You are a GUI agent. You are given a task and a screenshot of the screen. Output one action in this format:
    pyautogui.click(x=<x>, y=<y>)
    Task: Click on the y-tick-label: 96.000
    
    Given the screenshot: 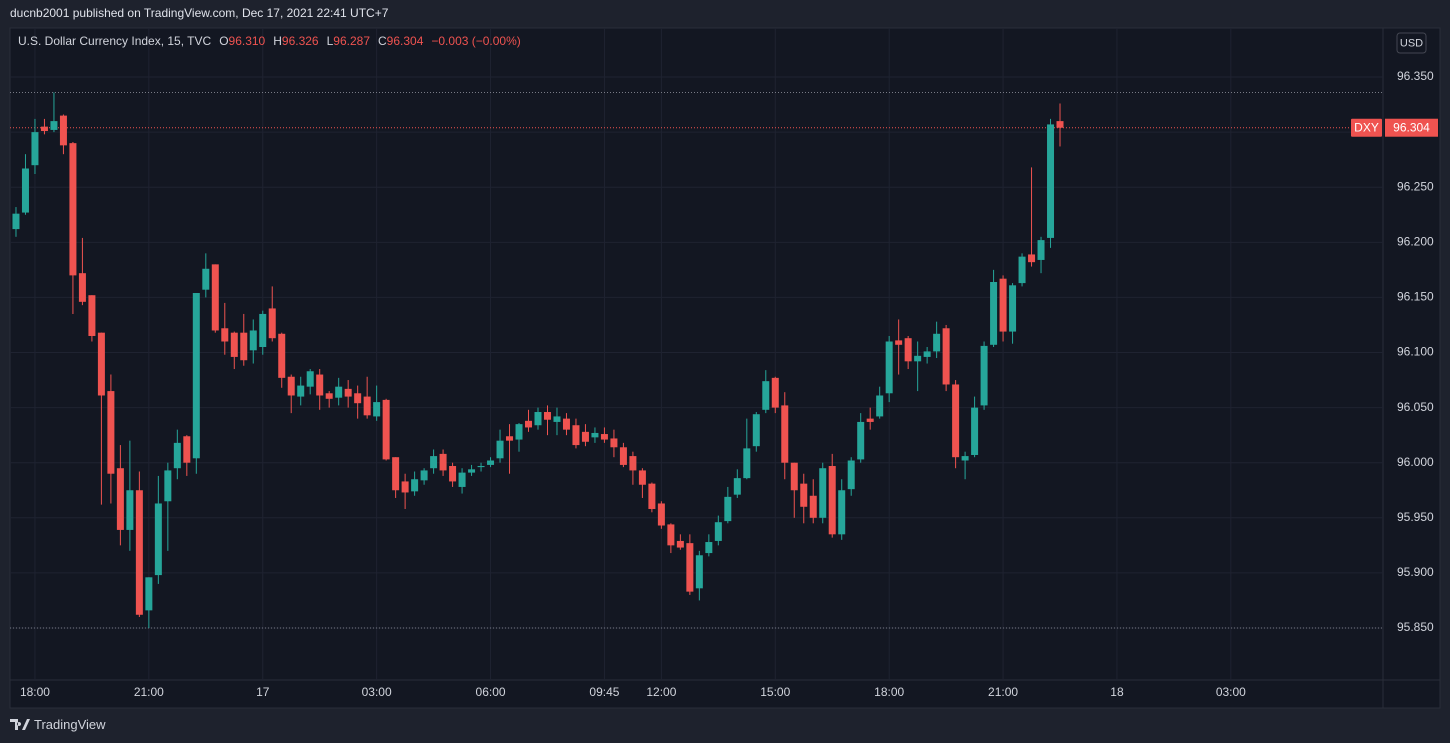 What is the action you would take?
    pyautogui.click(x=1415, y=462)
    